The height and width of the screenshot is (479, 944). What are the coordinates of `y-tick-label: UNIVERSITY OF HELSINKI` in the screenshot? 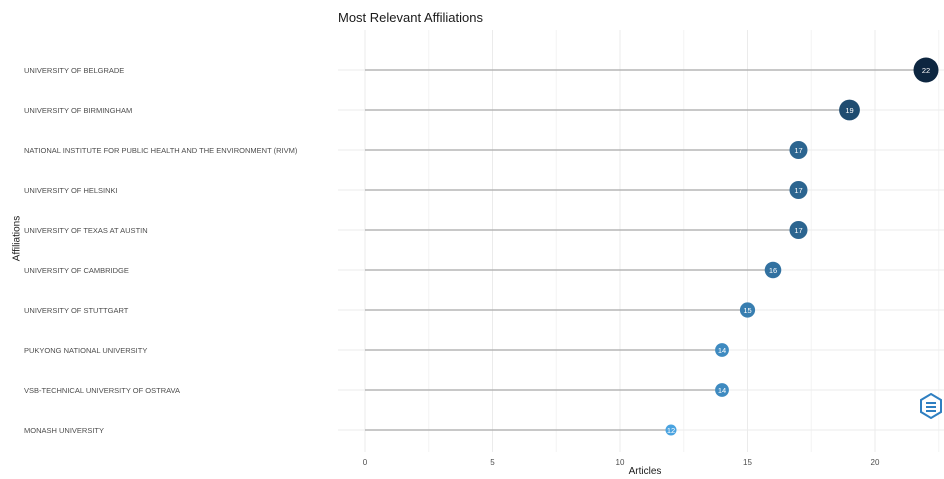 It's located at (71, 190).